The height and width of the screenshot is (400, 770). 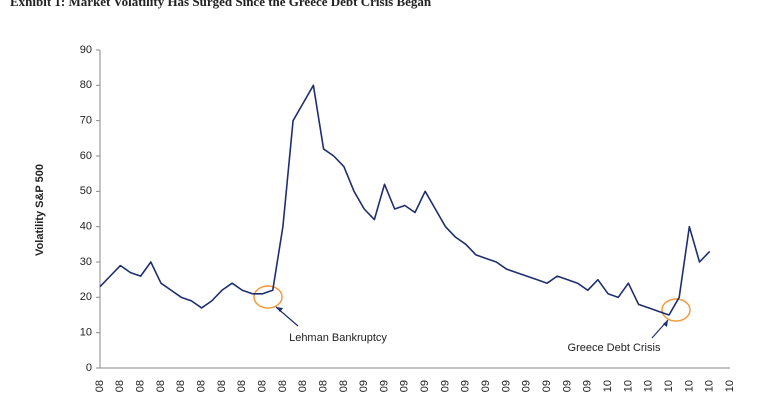 What do you see at coordinates (89, 368) in the screenshot?
I see `y-tick-label: 0` at bounding box center [89, 368].